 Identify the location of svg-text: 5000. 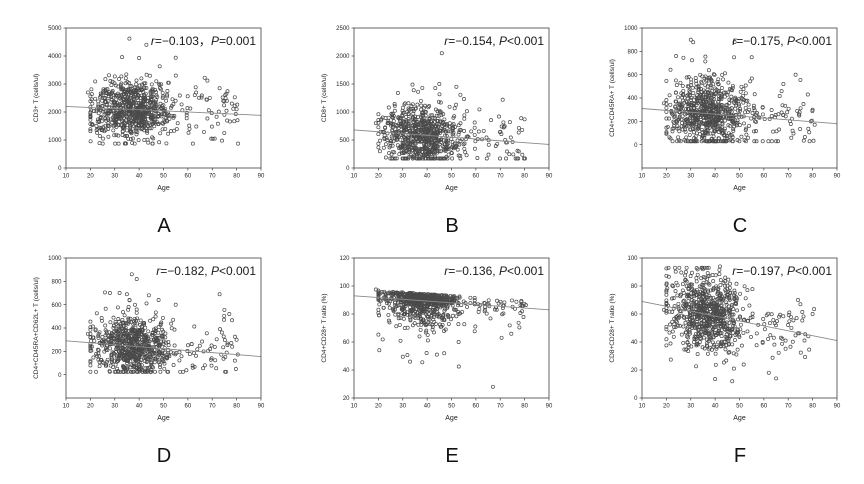
(55, 29).